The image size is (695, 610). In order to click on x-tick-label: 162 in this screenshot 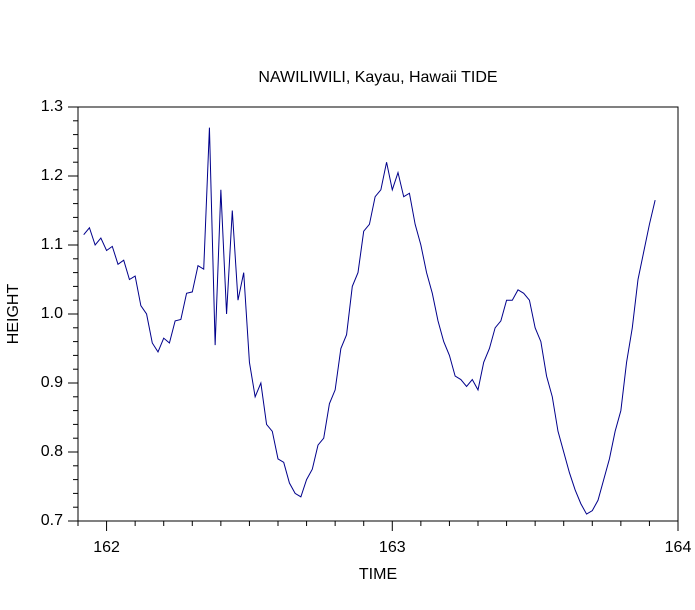, I will do `click(106, 547)`.